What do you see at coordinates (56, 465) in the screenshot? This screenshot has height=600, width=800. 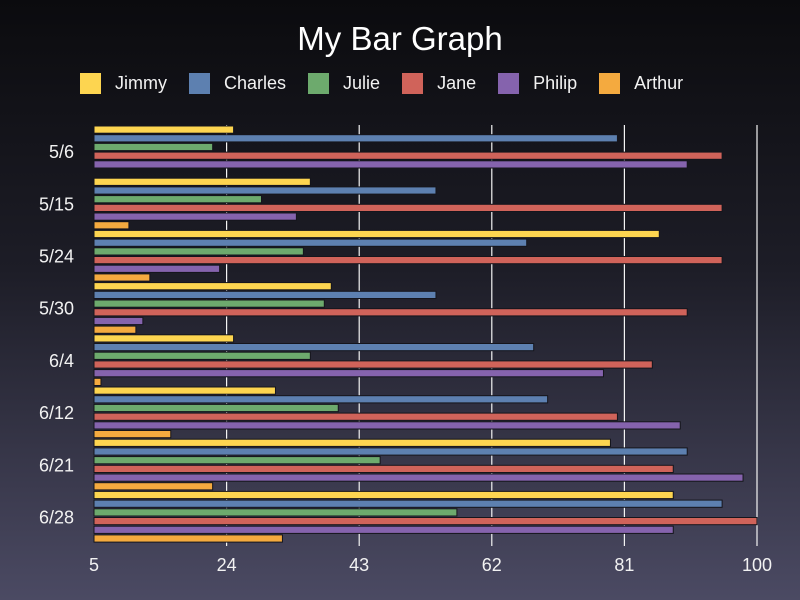 I see `y-tick-label: 6/21` at bounding box center [56, 465].